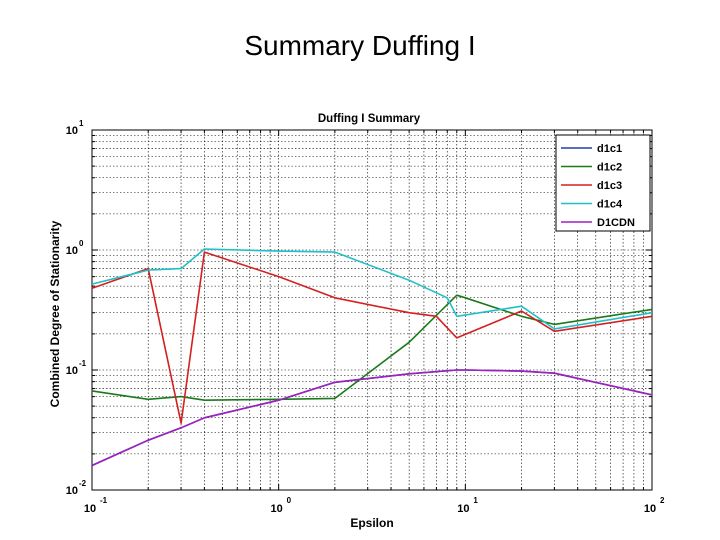  What do you see at coordinates (55, 313) in the screenshot?
I see `y-axis-label: Combined Degree of Stationarity` at bounding box center [55, 313].